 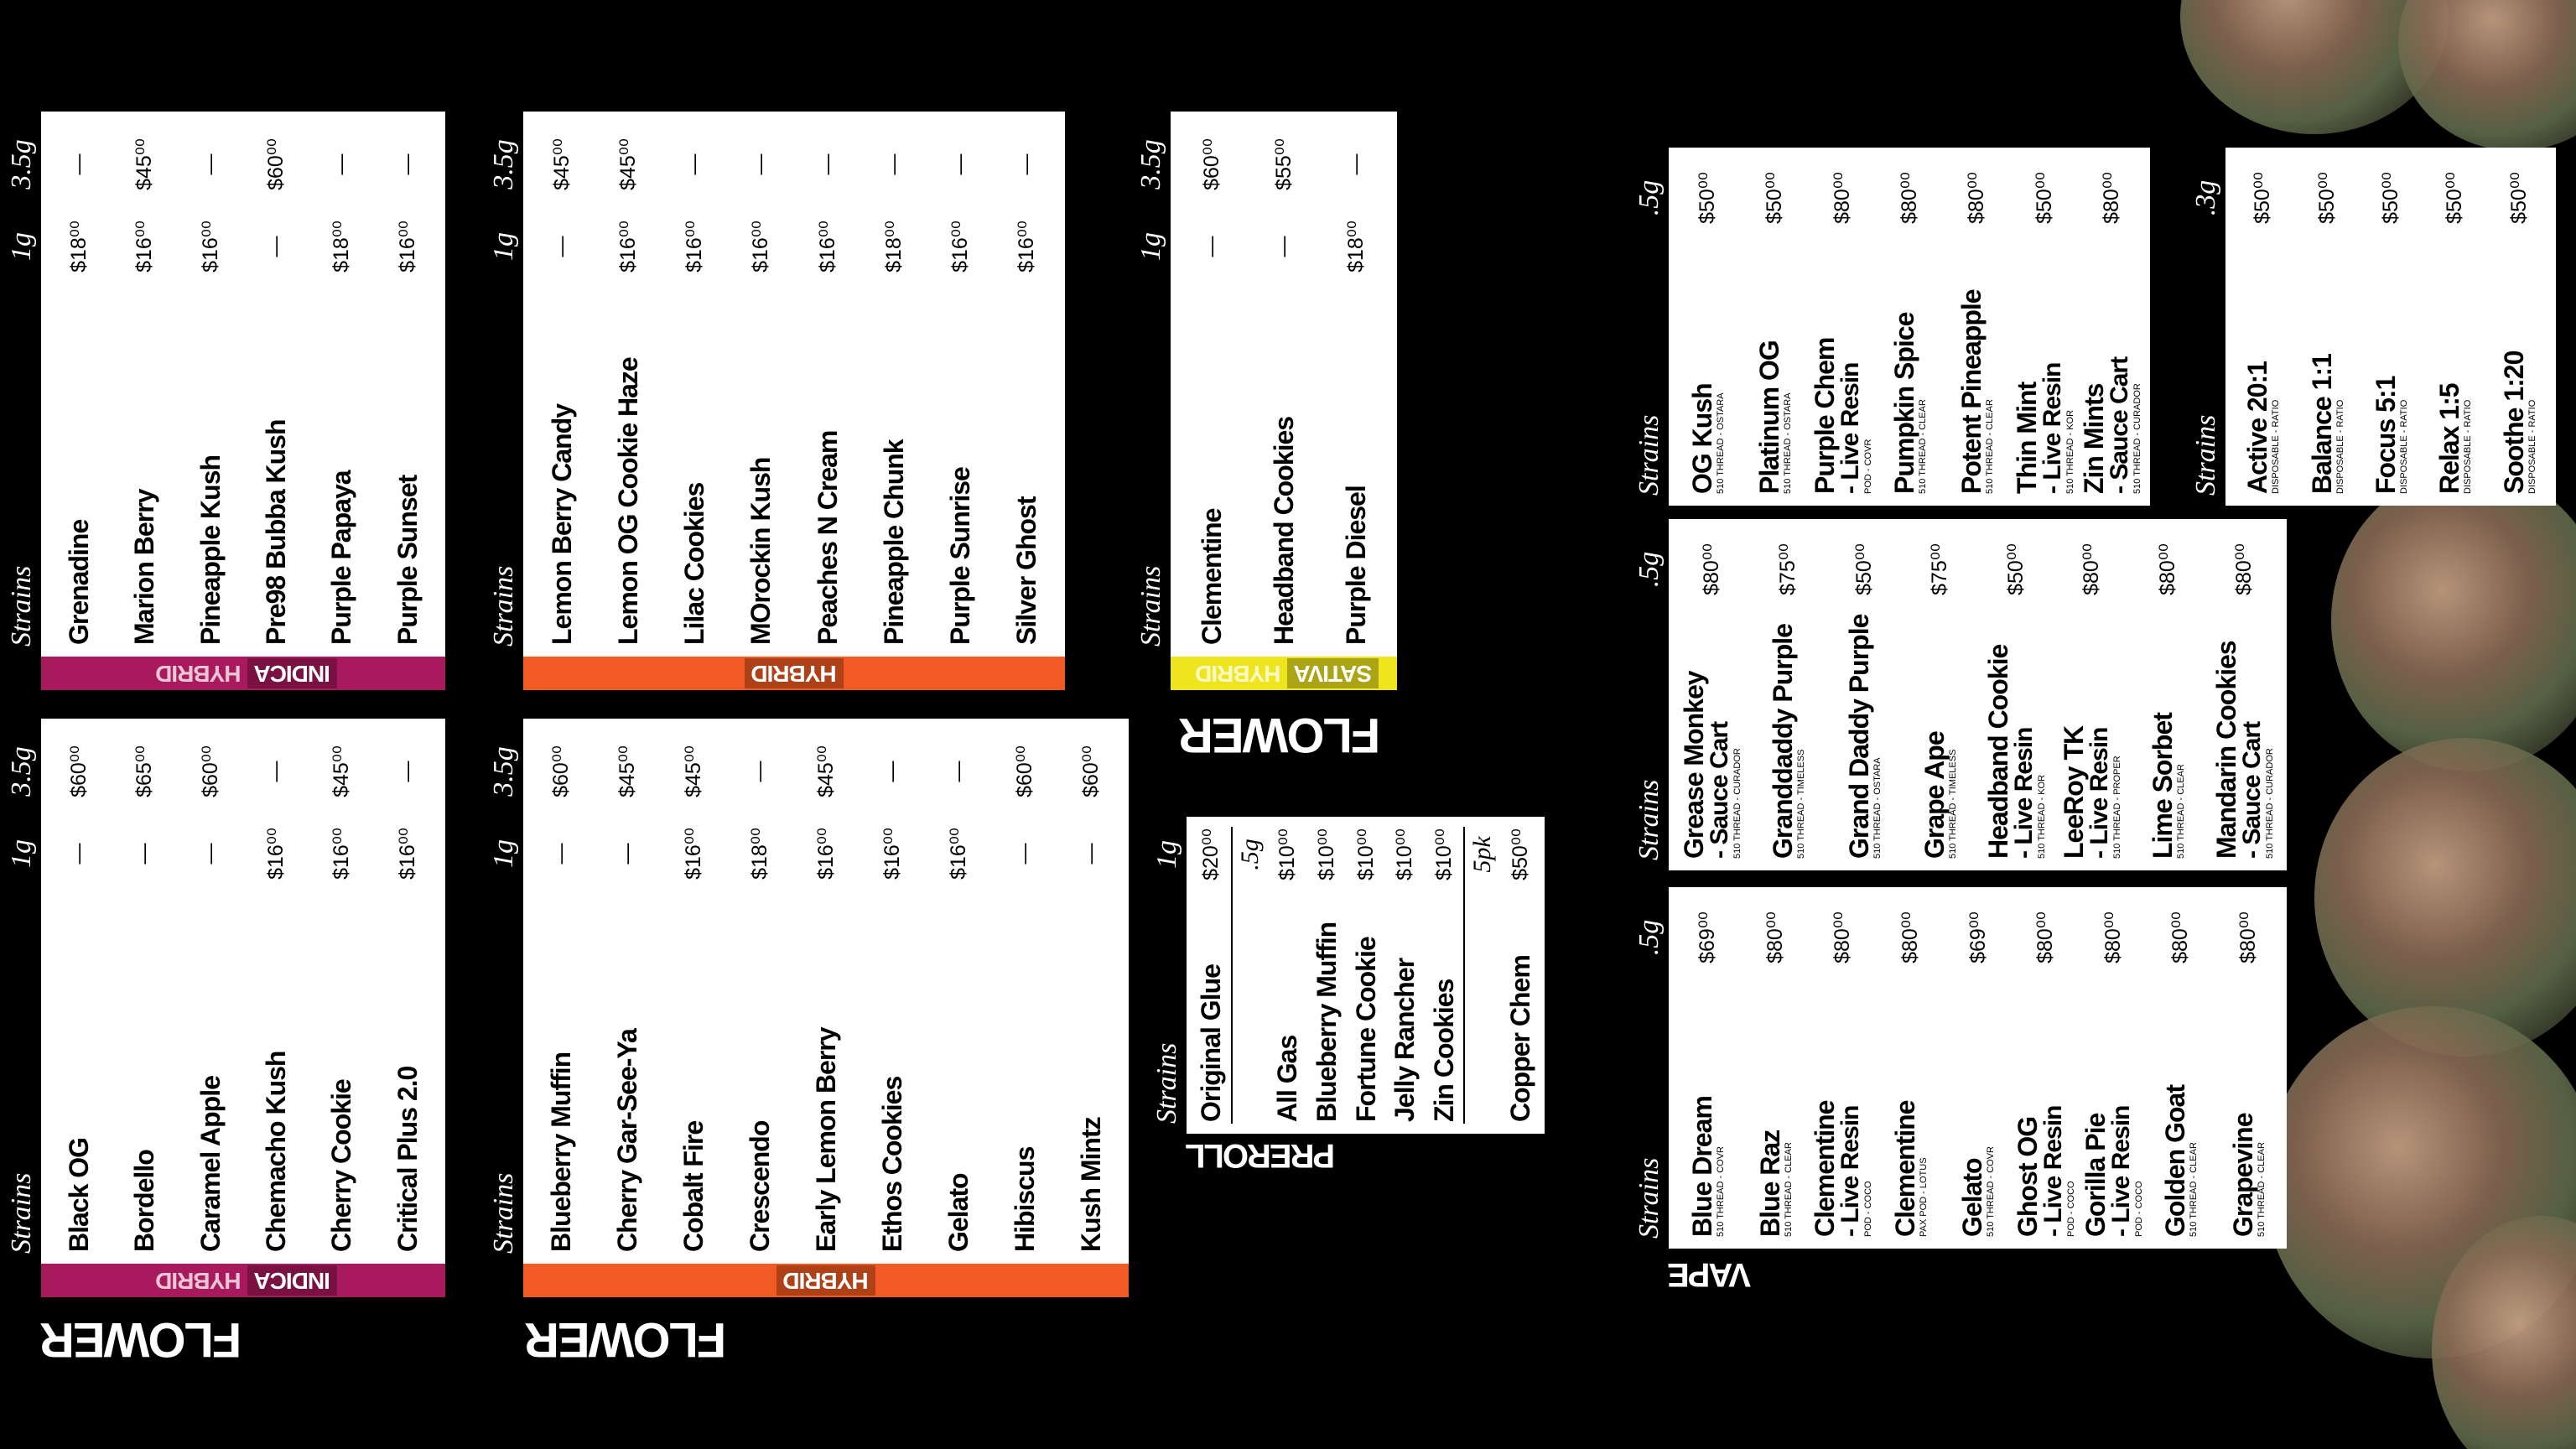 What do you see at coordinates (1287, 975) in the screenshot?
I see `menu-item: All Gas $10⁰⁰` at bounding box center [1287, 975].